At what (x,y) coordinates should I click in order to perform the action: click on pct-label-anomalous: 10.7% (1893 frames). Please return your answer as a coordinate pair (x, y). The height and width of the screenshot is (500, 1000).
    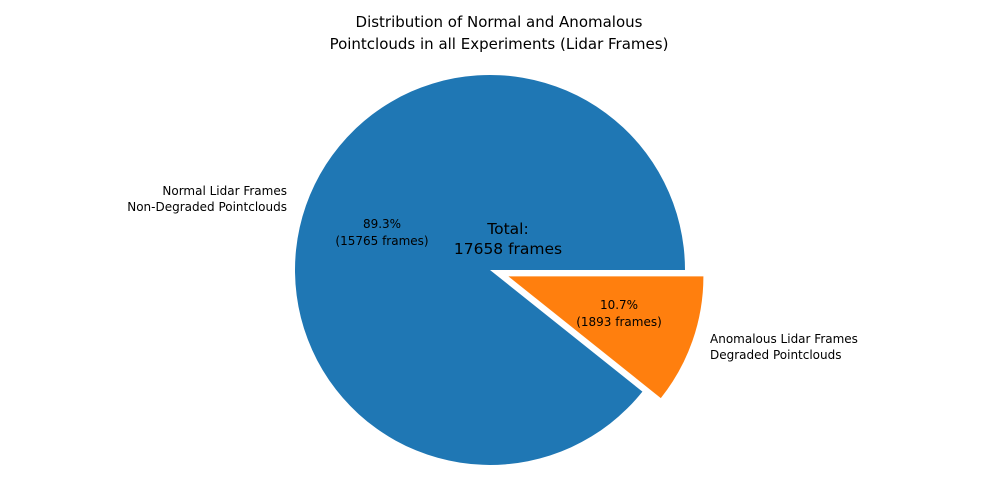
    Looking at the image, I should click on (619, 313).